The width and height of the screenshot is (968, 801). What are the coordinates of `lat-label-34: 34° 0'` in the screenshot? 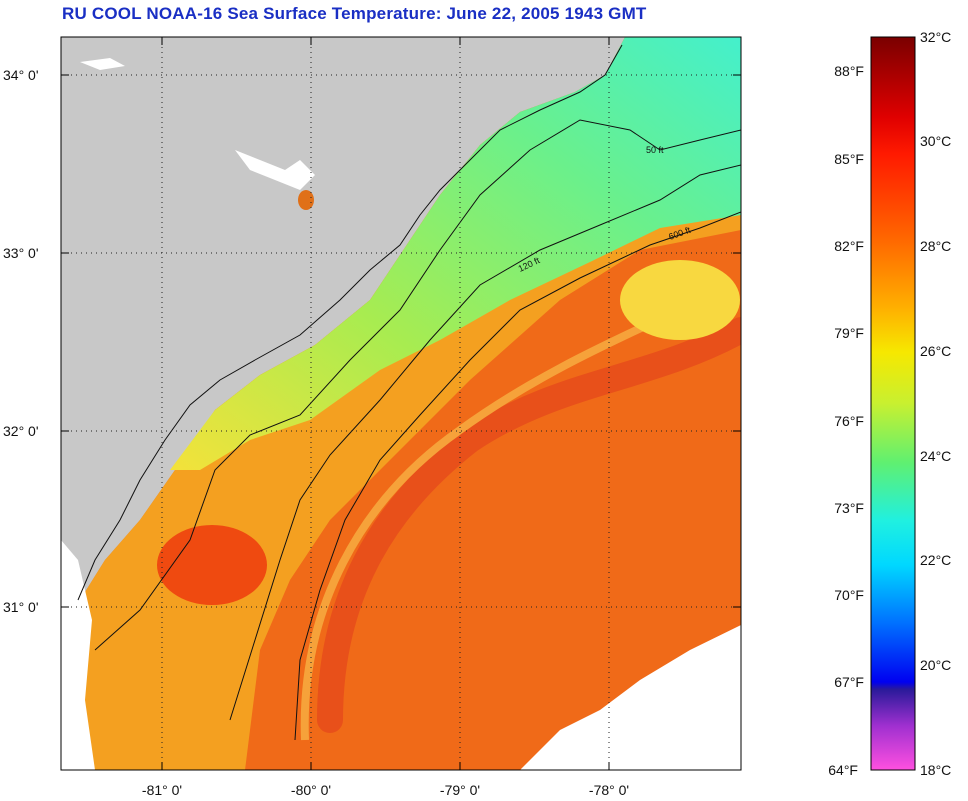 It's located at (21, 75).